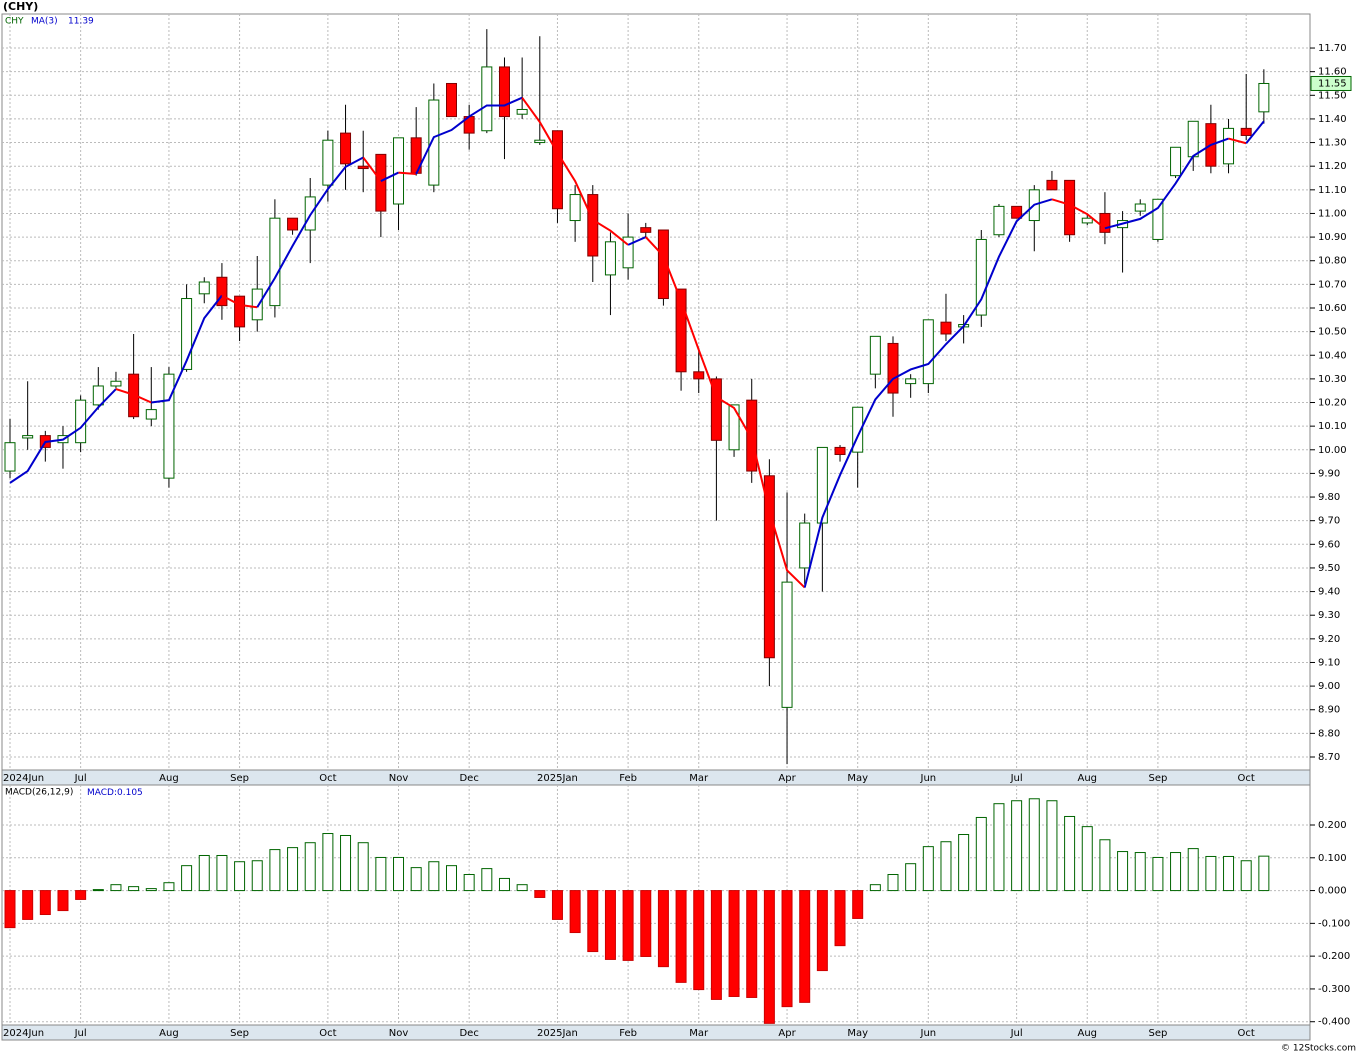  What do you see at coordinates (1329, 710) in the screenshot?
I see `y-tick-label: 8.90` at bounding box center [1329, 710].